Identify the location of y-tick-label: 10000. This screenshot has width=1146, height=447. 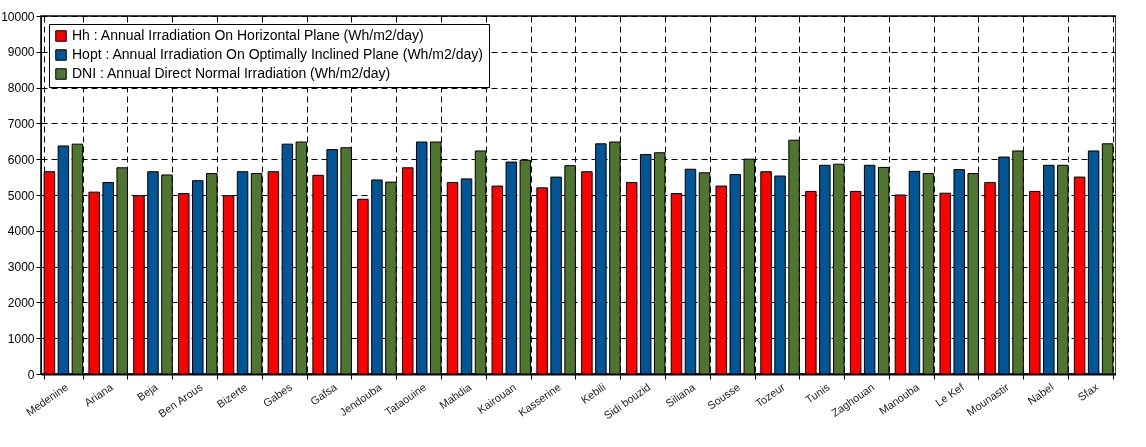
(18, 16).